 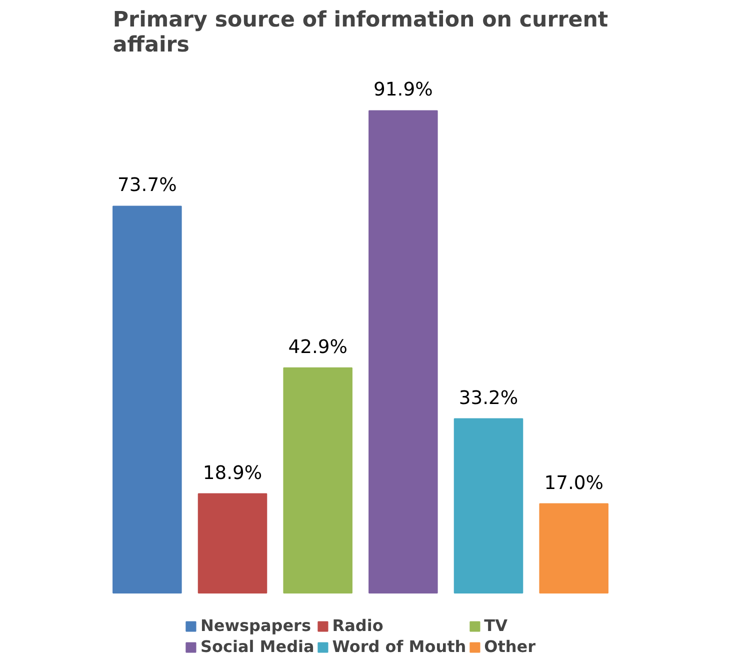 I want to click on data-label: 73.7%, so click(x=147, y=185).